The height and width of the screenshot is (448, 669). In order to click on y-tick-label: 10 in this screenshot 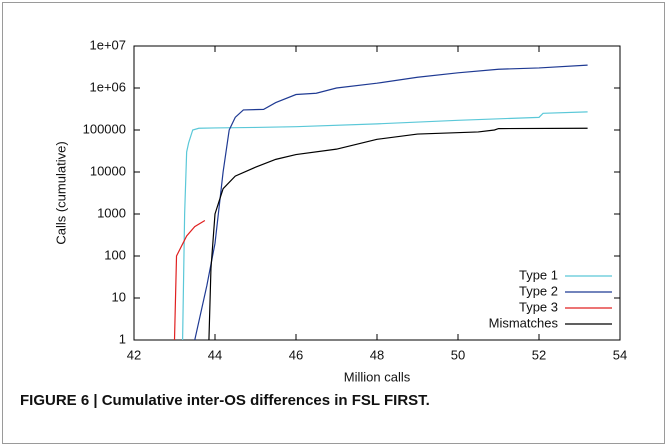, I will do `click(119, 296)`.